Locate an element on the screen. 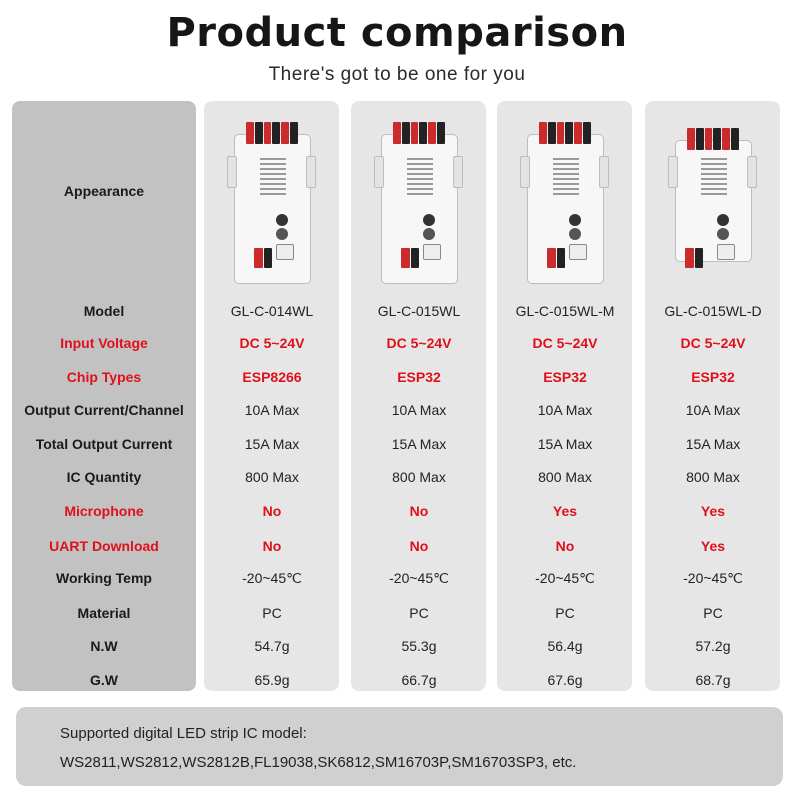 The image size is (794, 796). cell-nw: 54.7g is located at coordinates (272, 646).